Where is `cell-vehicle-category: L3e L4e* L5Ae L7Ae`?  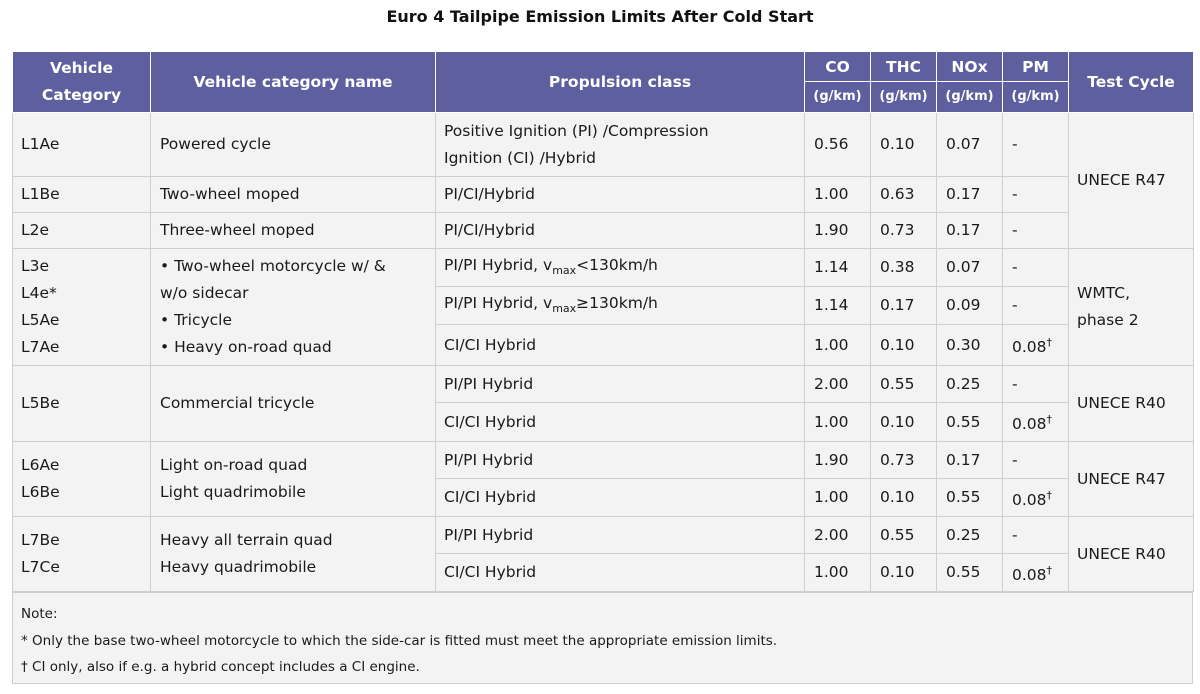
cell-vehicle-category: L3e L4e* L5Ae L7Ae is located at coordinates (81, 307).